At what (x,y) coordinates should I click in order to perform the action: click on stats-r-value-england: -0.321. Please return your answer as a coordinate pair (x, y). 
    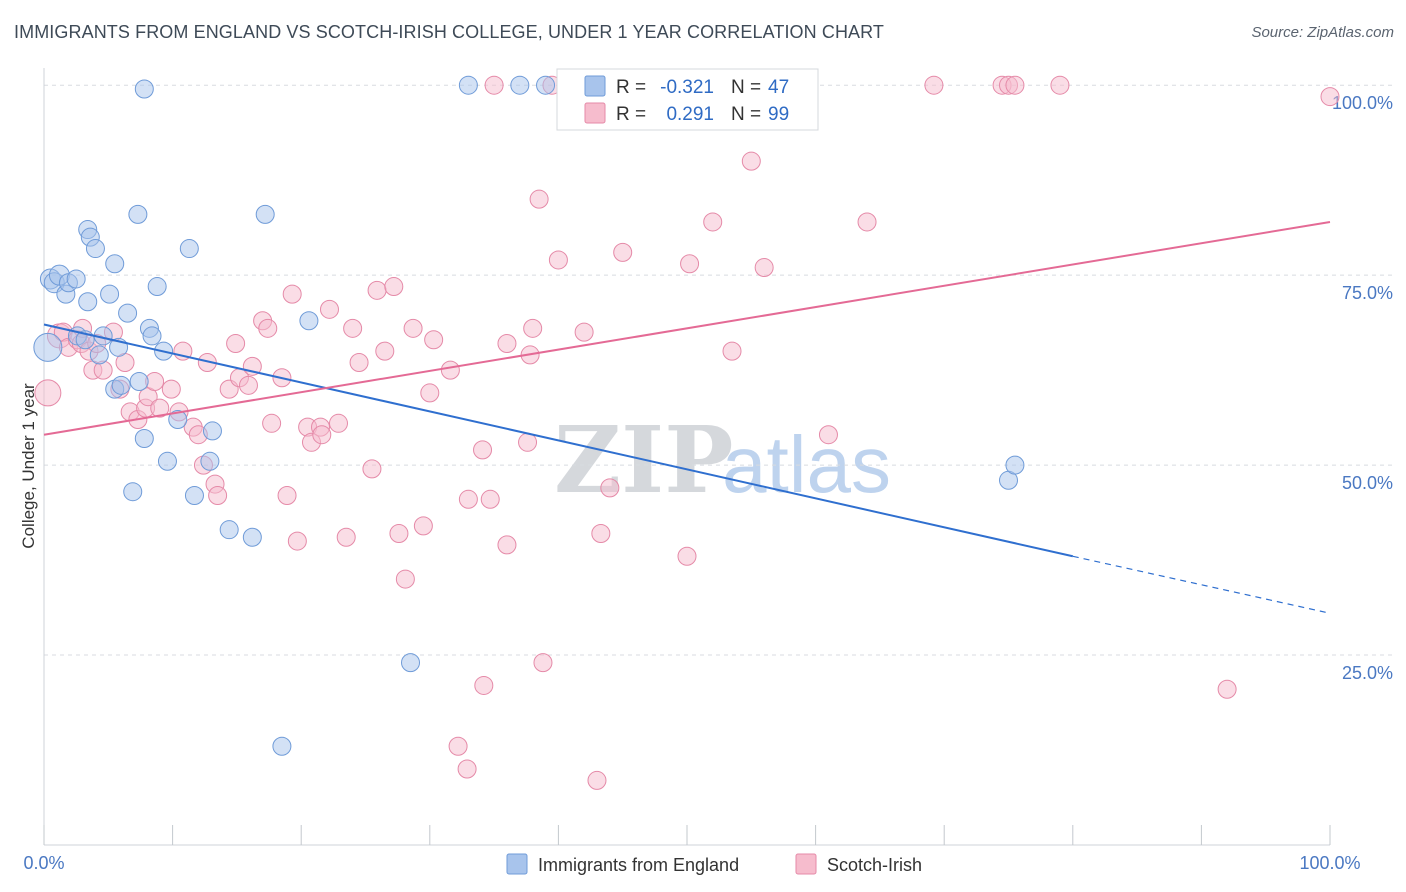
    Looking at the image, I should click on (687, 87).